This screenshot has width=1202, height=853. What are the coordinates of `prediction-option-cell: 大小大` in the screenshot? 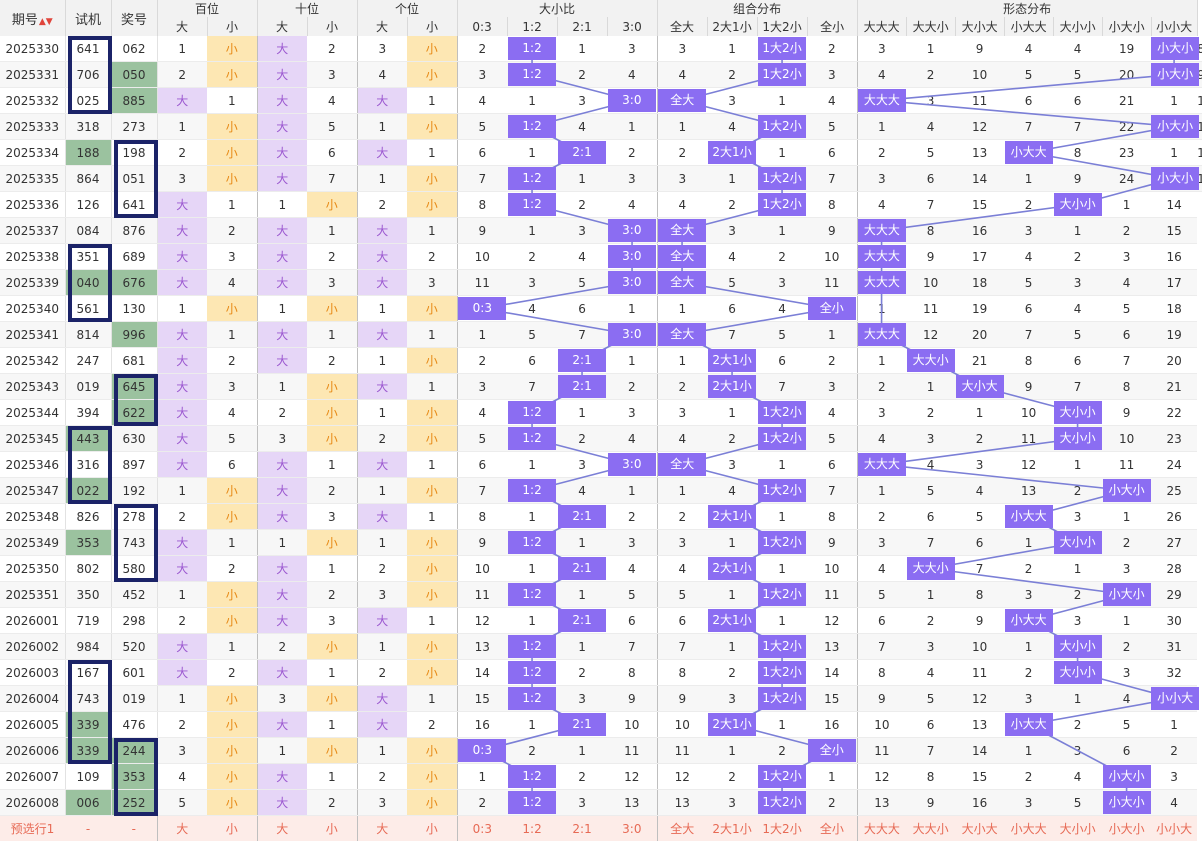 It's located at (980, 828).